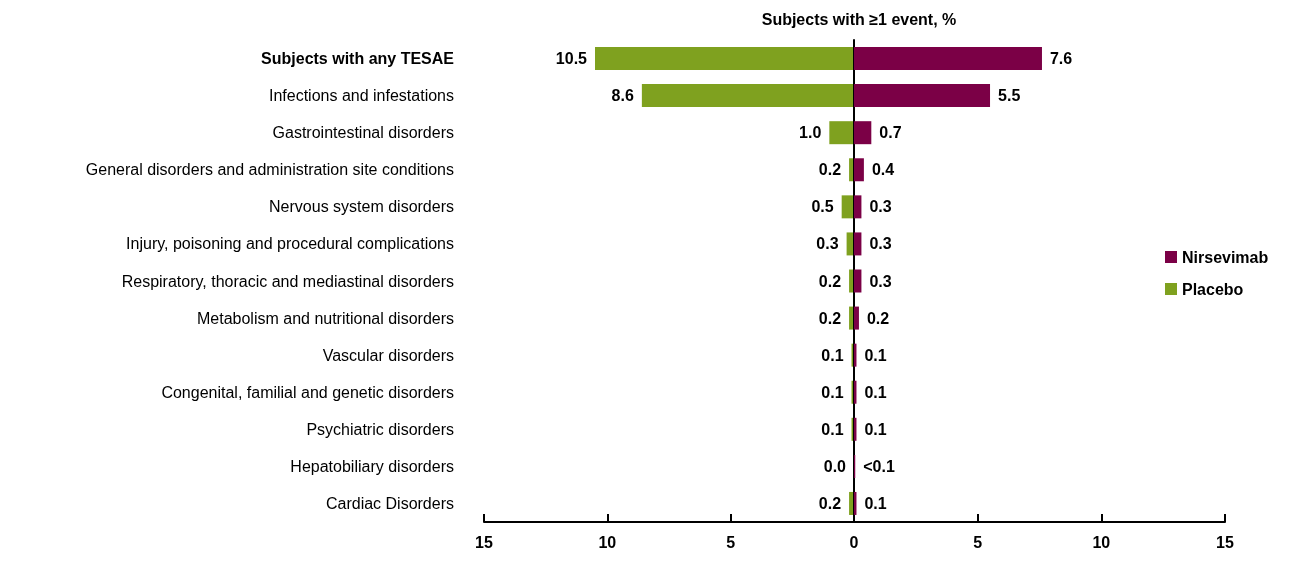 The width and height of the screenshot is (1290, 561). What do you see at coordinates (854, 542) in the screenshot?
I see `x-tick-label: 0` at bounding box center [854, 542].